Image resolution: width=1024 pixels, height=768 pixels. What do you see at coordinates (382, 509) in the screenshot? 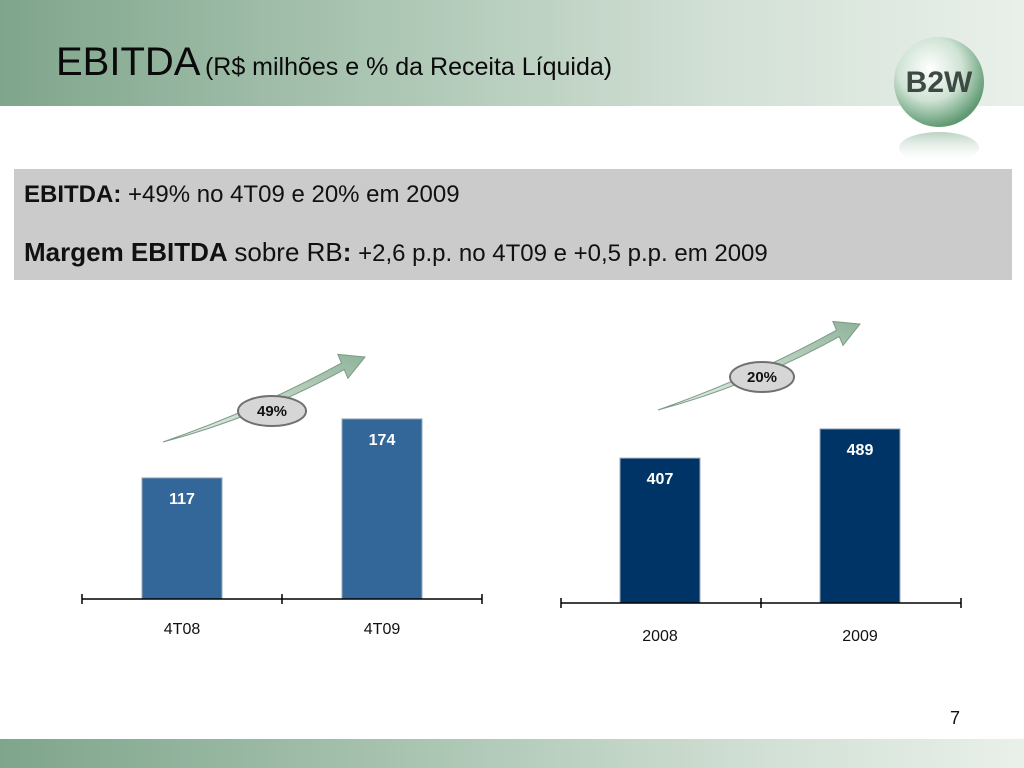
I see `bar-4T09` at bounding box center [382, 509].